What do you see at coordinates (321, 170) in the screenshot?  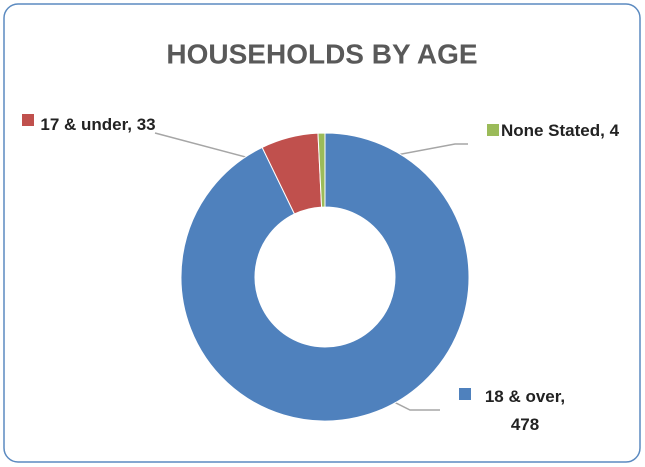 I see `donut-slice` at bounding box center [321, 170].